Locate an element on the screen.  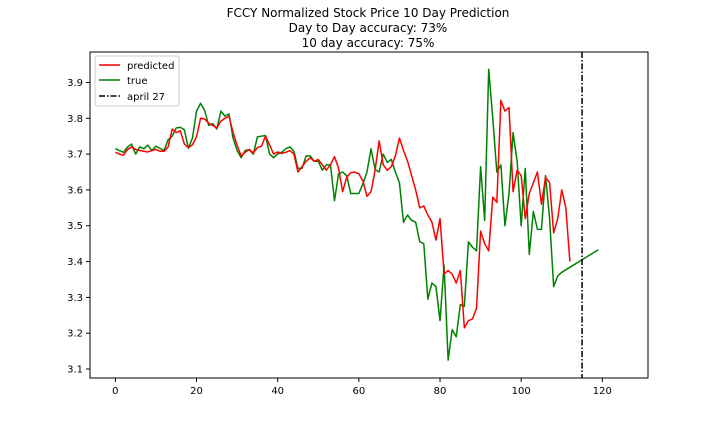
y-tick-label: 3.6 is located at coordinates (75, 190).